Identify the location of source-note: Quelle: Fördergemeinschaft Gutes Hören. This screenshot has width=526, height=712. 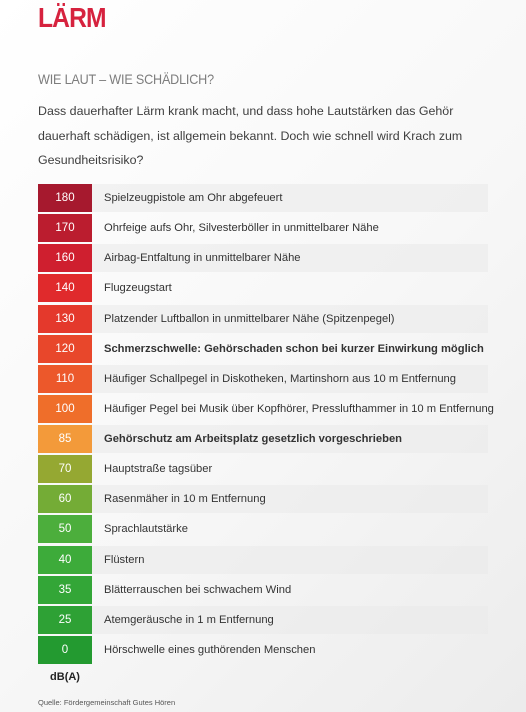
(107, 702).